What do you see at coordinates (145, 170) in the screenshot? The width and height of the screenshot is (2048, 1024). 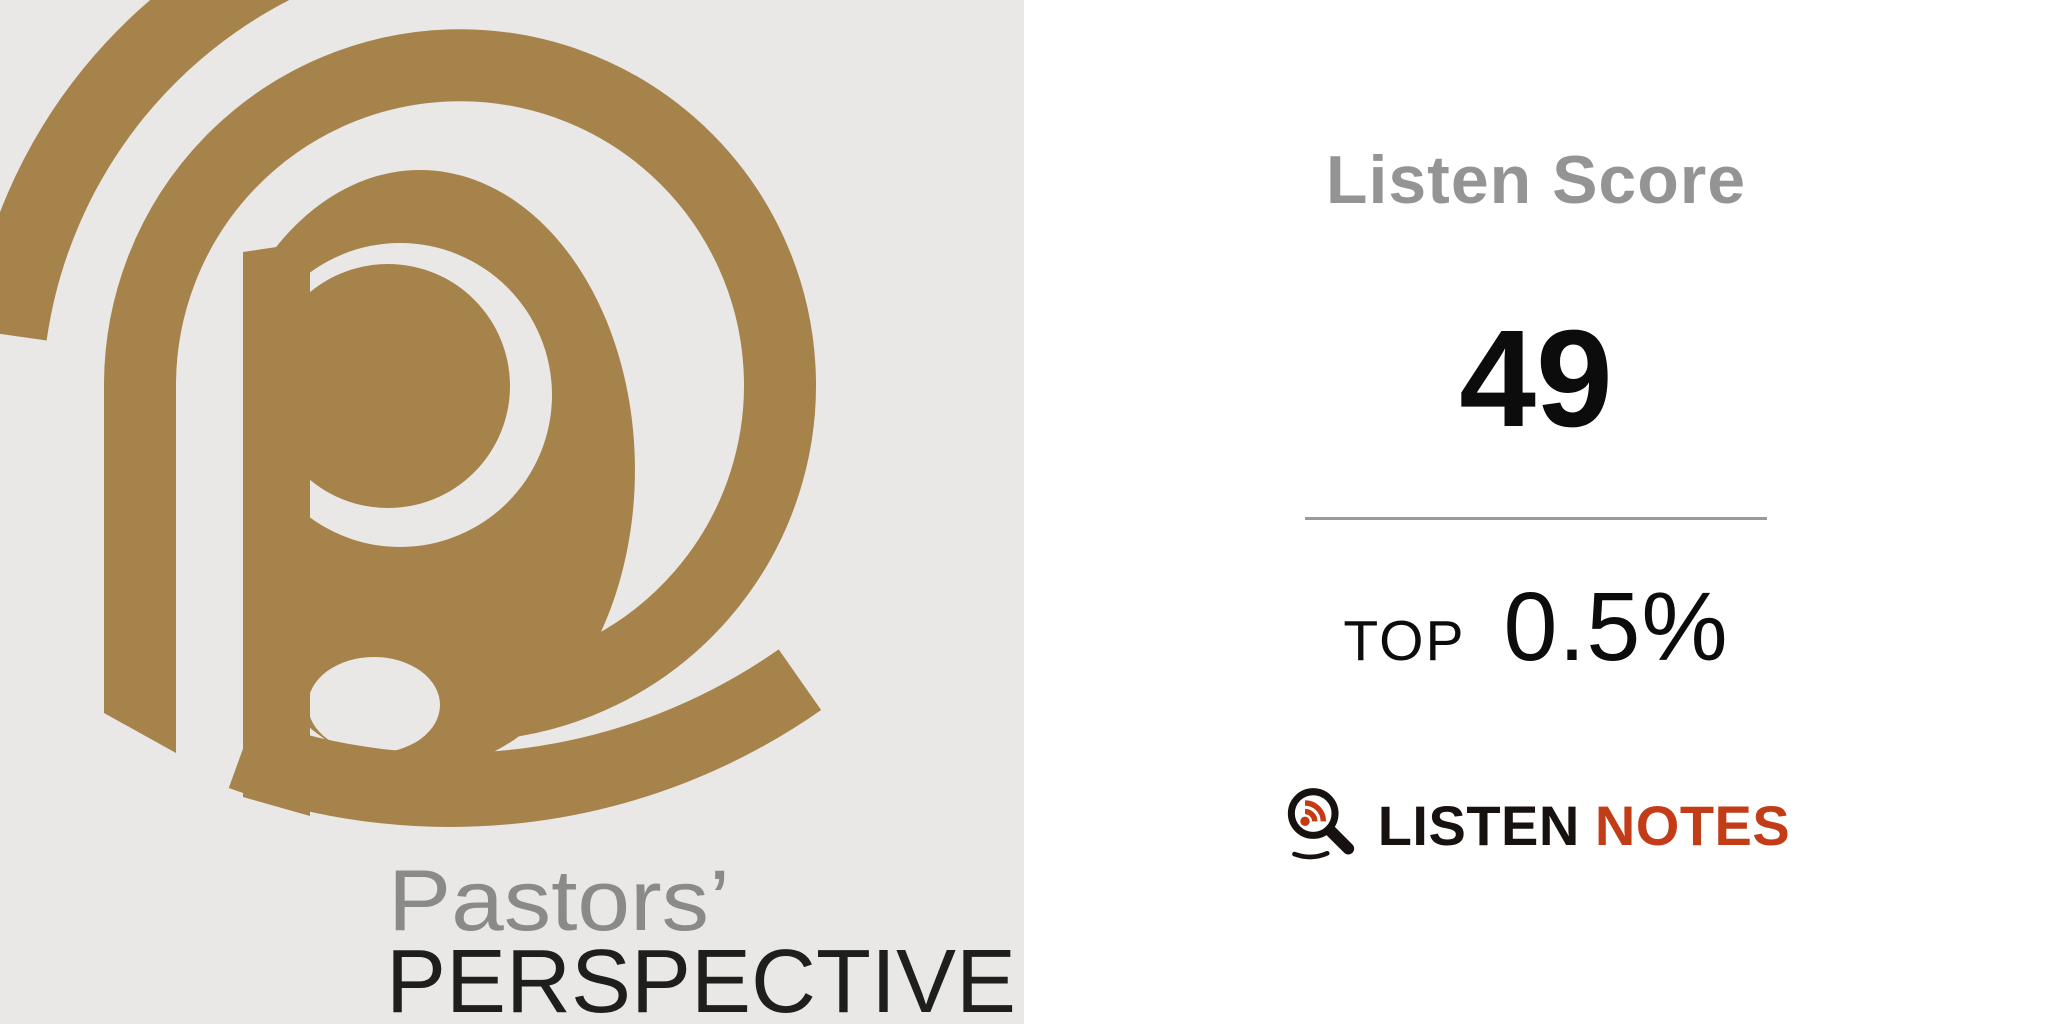 I see `monogram-outer-arc` at bounding box center [145, 170].